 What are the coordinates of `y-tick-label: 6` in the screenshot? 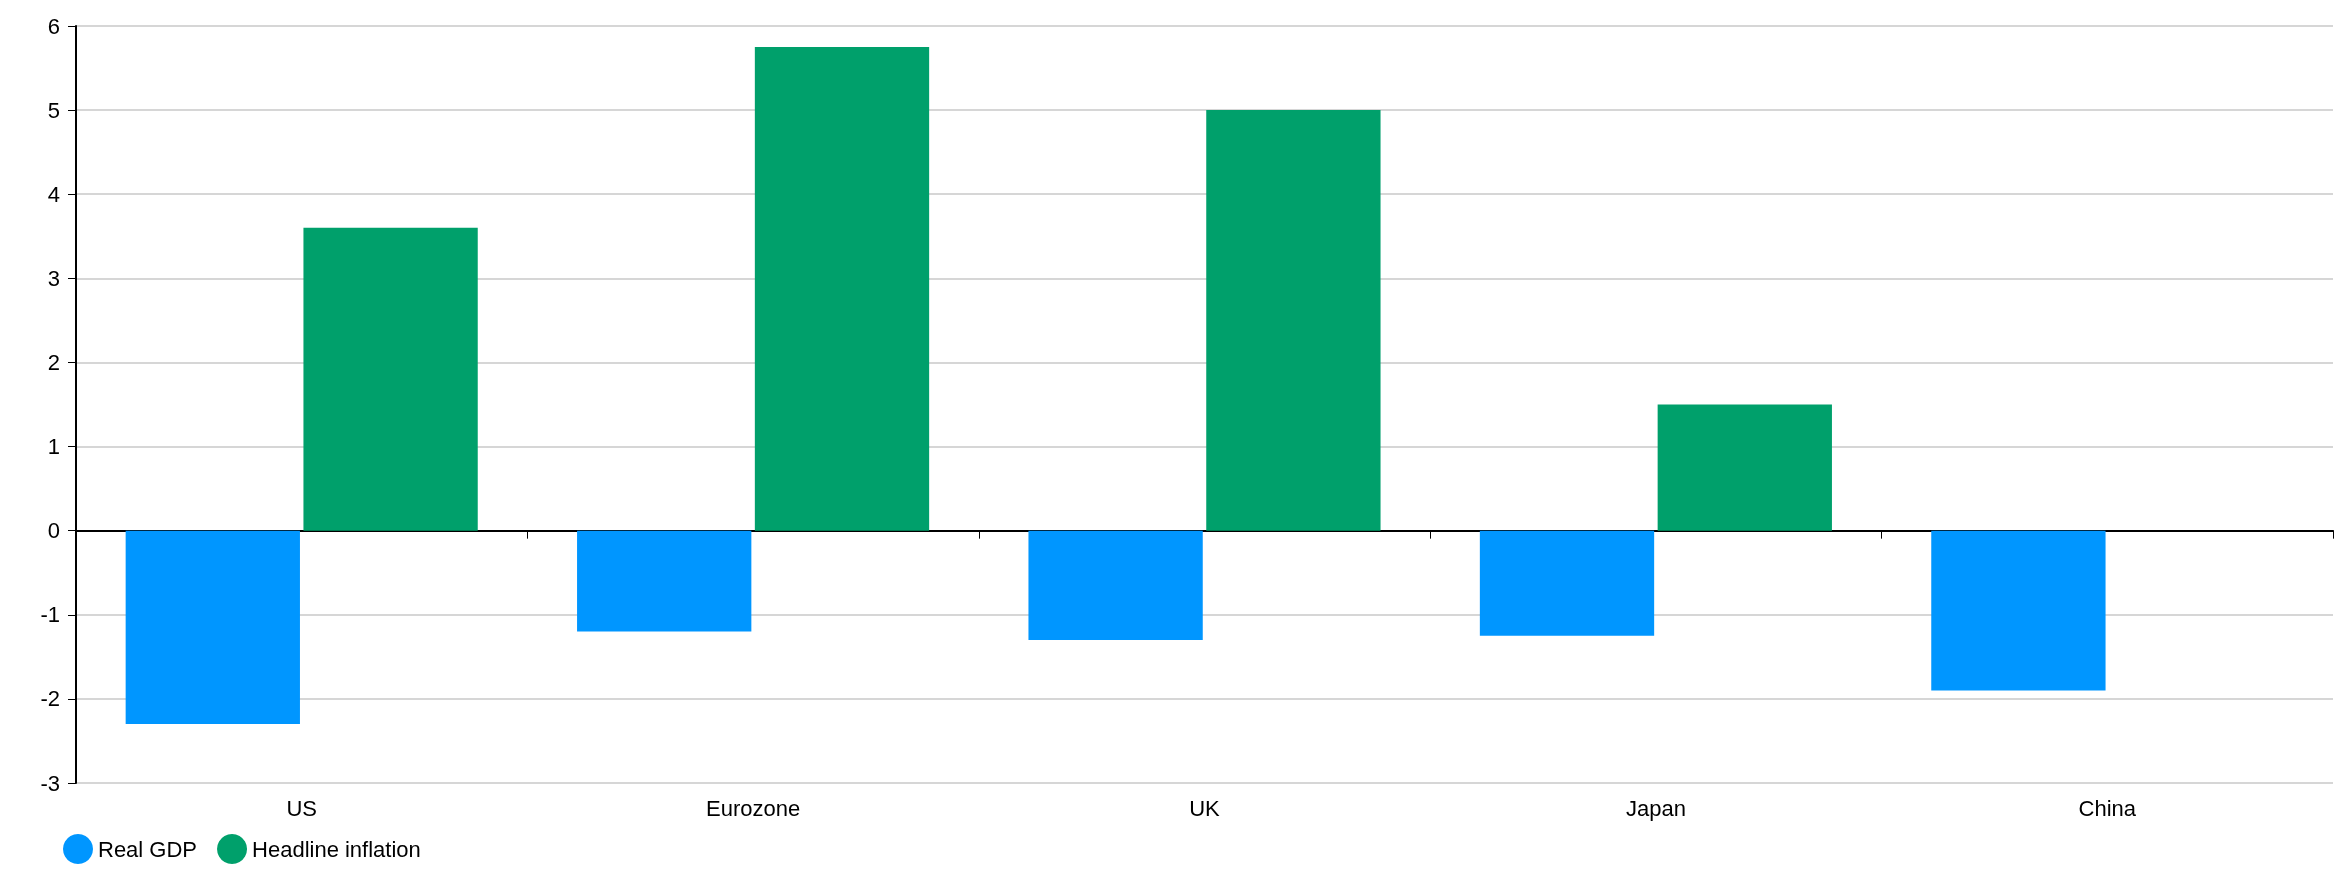 It's located at (53, 26).